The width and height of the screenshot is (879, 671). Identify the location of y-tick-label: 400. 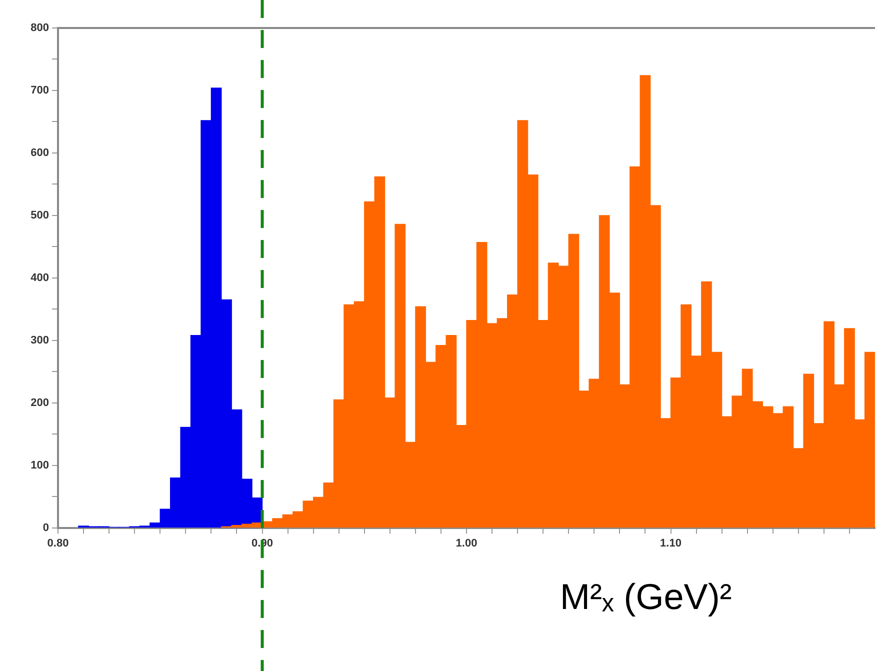
(39, 278).